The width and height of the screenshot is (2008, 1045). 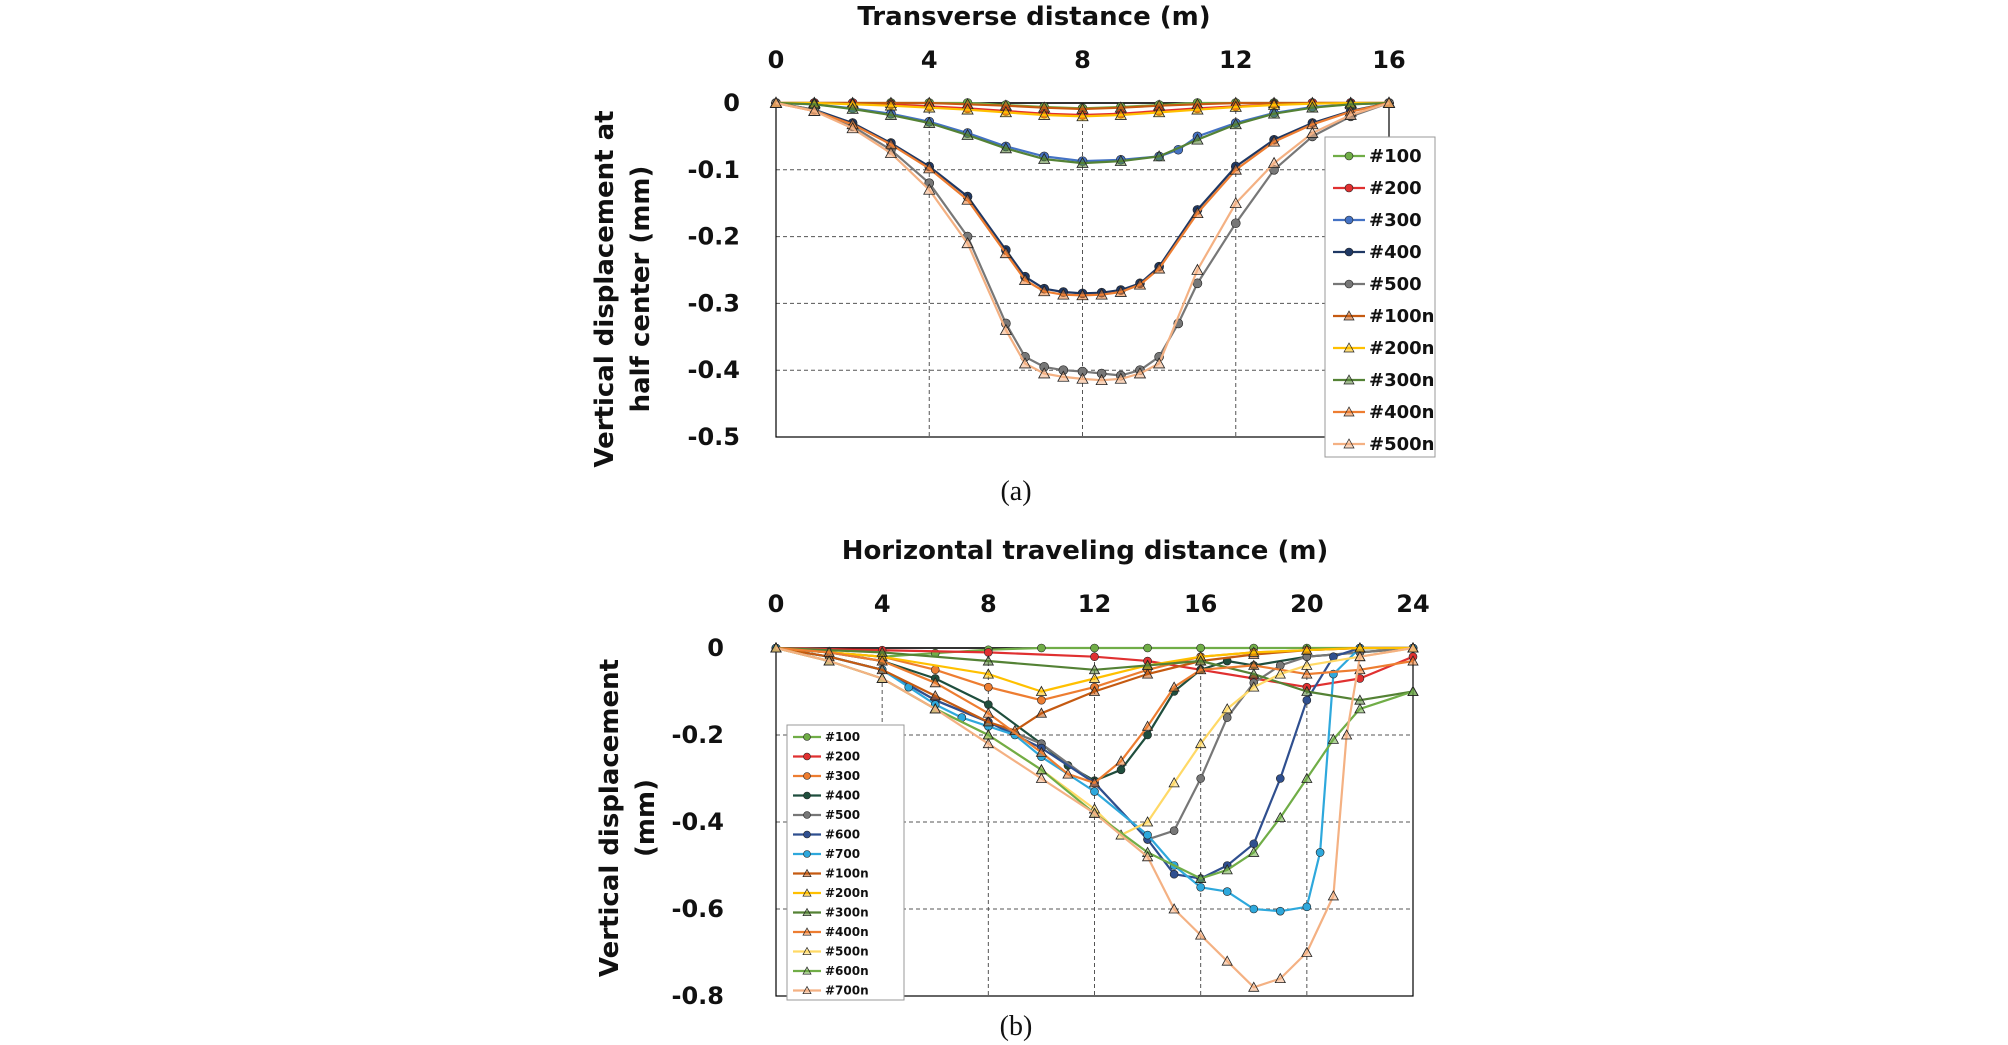 I want to click on legend-item-500: #500, so click(x=1377, y=284).